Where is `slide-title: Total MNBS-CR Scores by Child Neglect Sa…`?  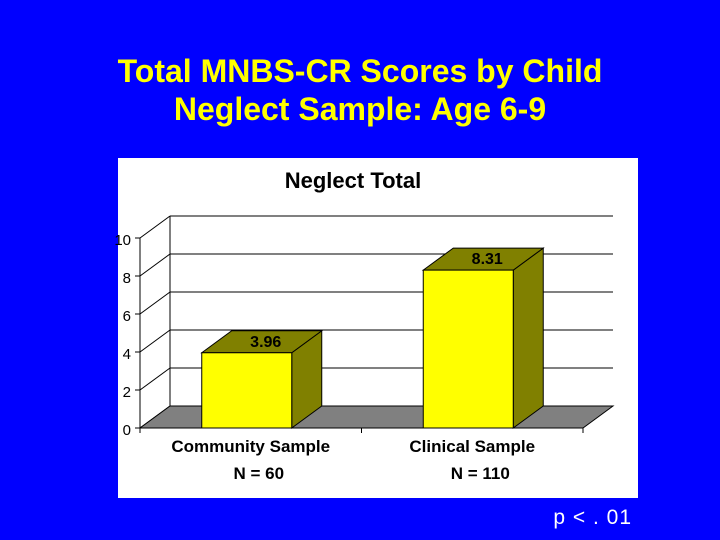
slide-title: Total MNBS-CR Scores by Child Neglect Sa… is located at coordinates (360, 90).